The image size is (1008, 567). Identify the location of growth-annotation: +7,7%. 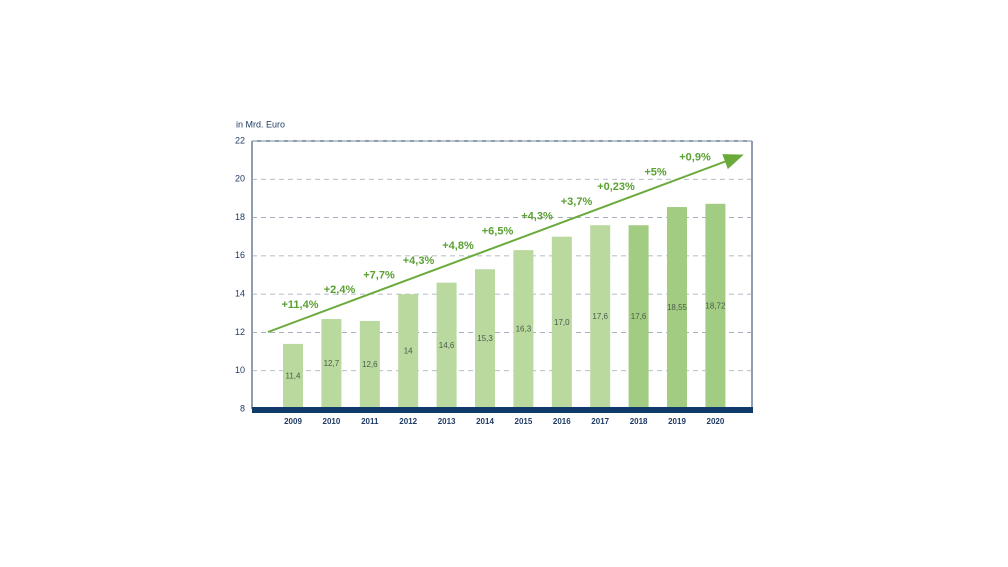
(379, 276).